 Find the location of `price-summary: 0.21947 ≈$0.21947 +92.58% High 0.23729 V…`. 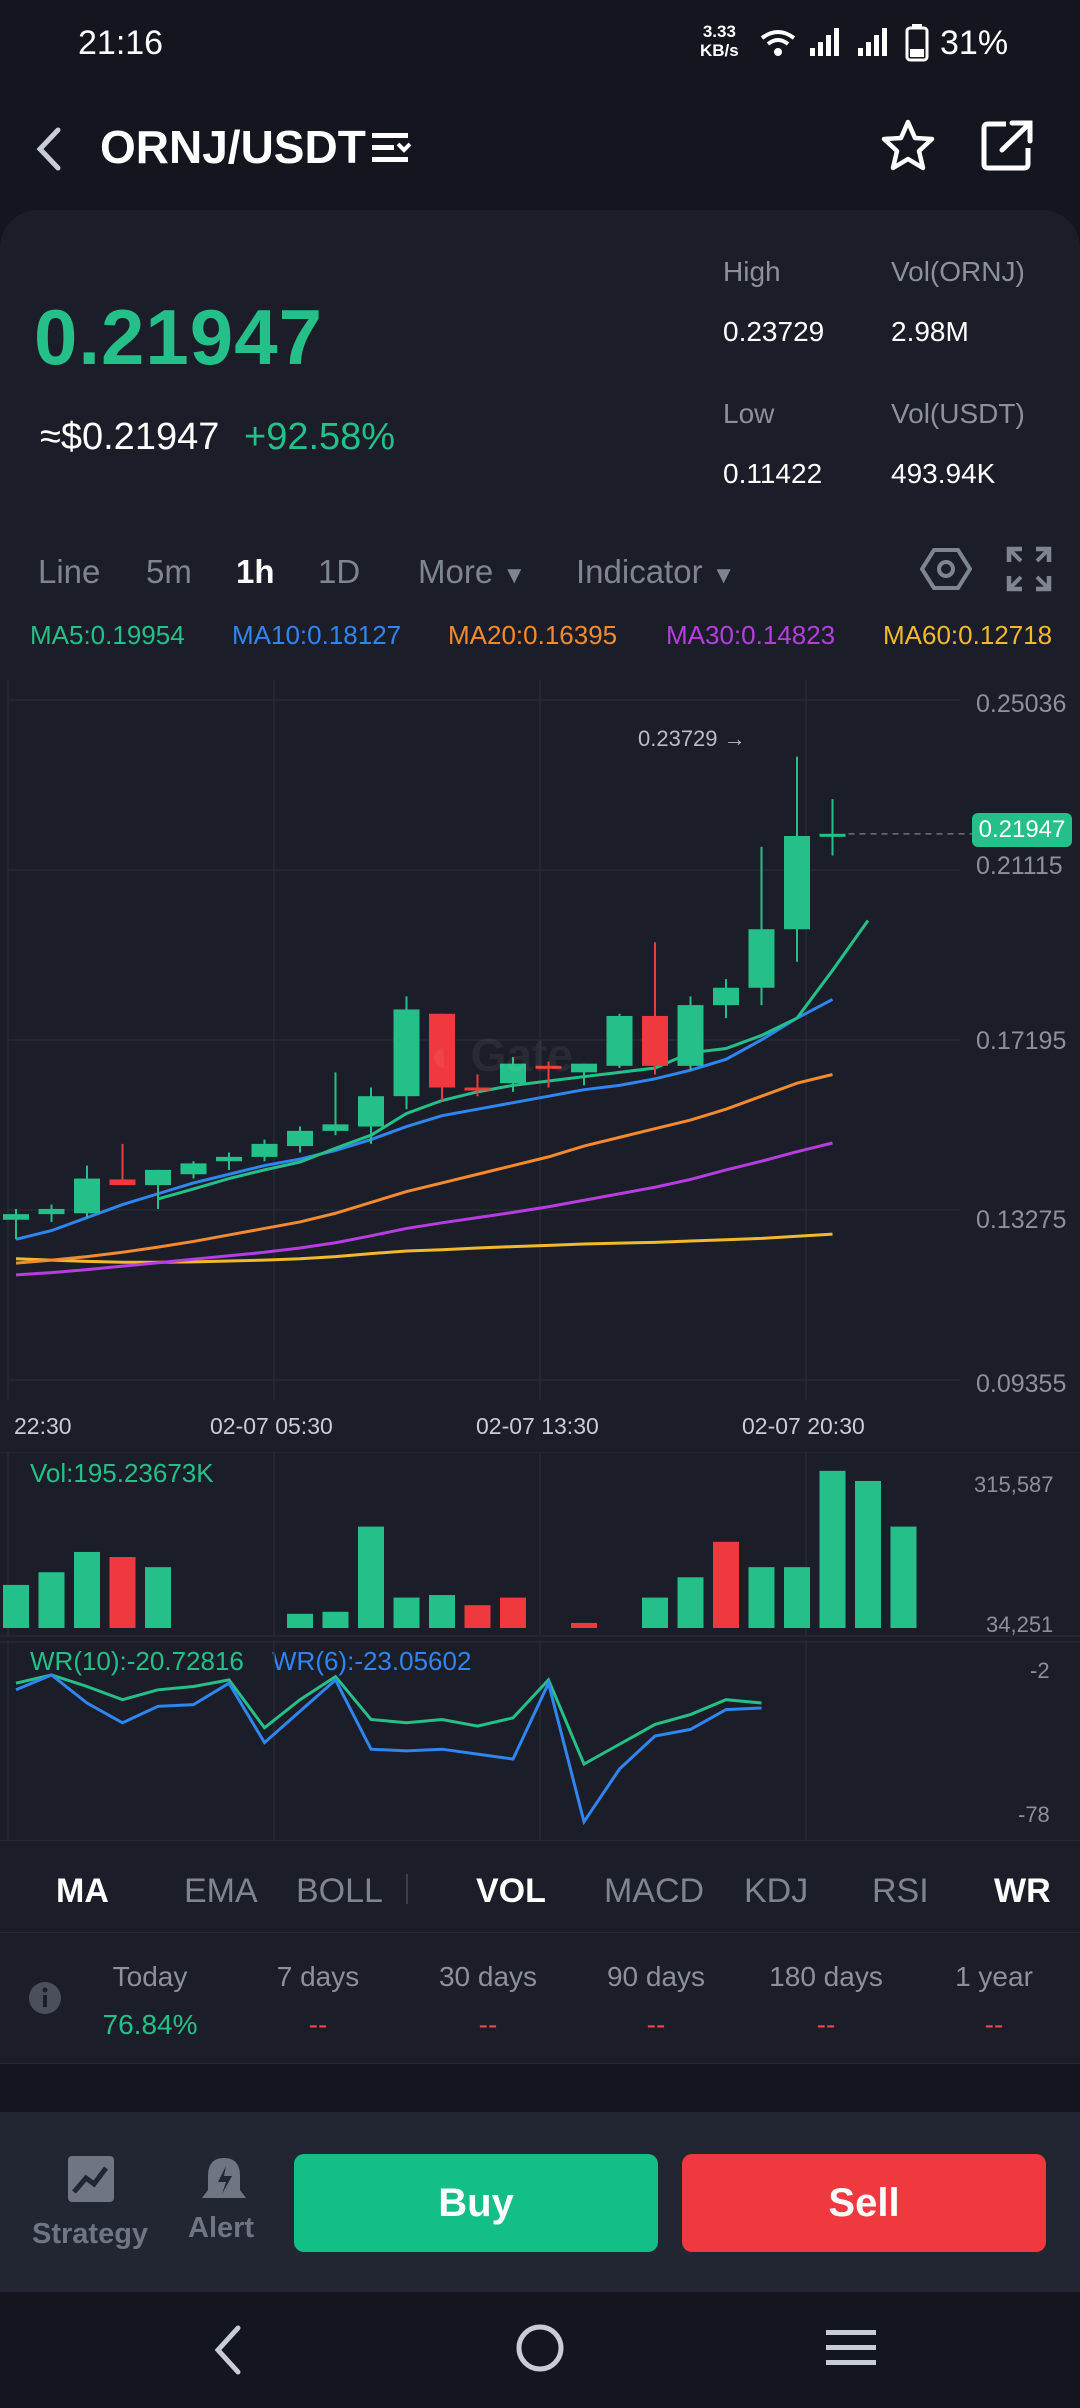

price-summary: 0.21947 ≈$0.21947 +92.58% High 0.23729 V… is located at coordinates (540, 370).